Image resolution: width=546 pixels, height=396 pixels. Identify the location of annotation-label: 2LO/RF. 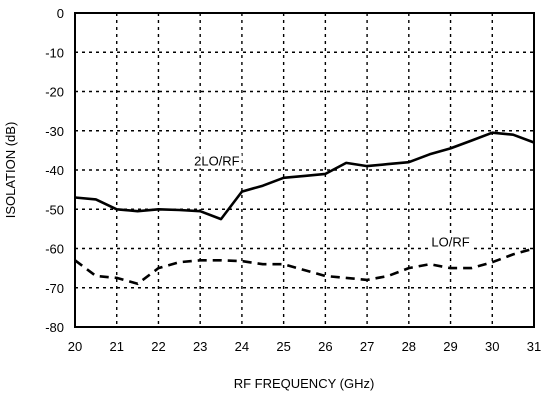
(217, 160).